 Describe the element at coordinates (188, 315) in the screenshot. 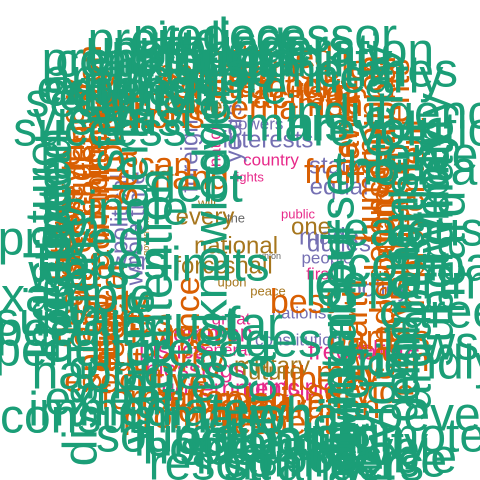

I see `word-since: since` at that location.